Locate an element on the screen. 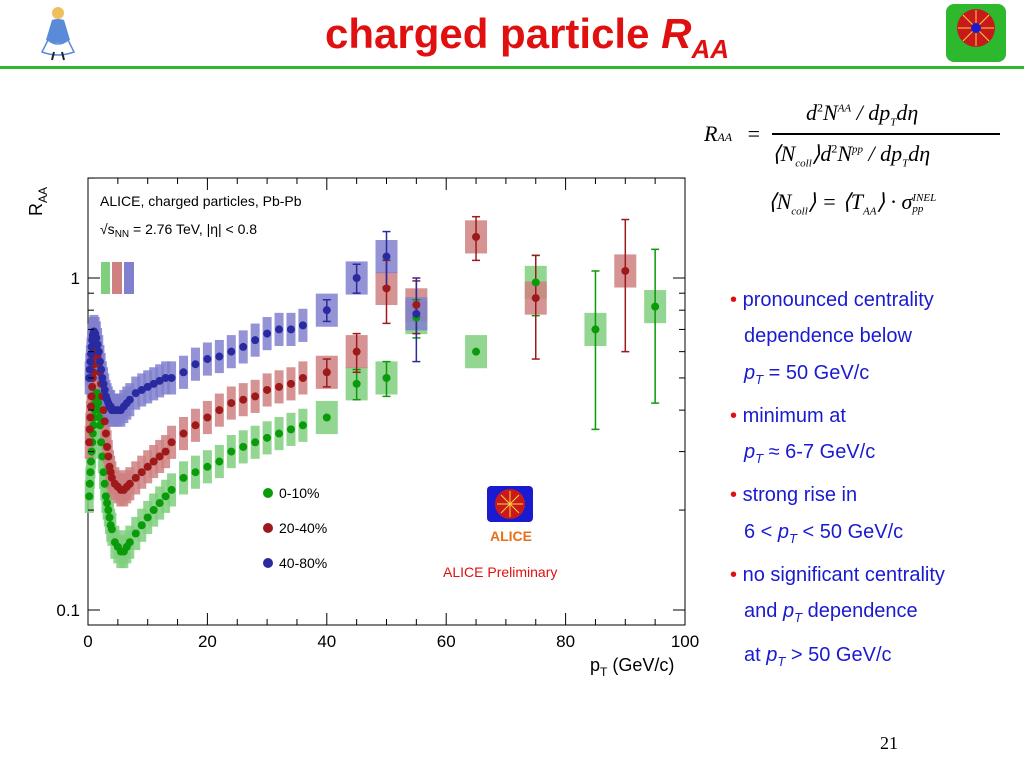 The height and width of the screenshot is (768, 1024). y-tick-label-0.1: 0.1 is located at coordinates (68, 610).